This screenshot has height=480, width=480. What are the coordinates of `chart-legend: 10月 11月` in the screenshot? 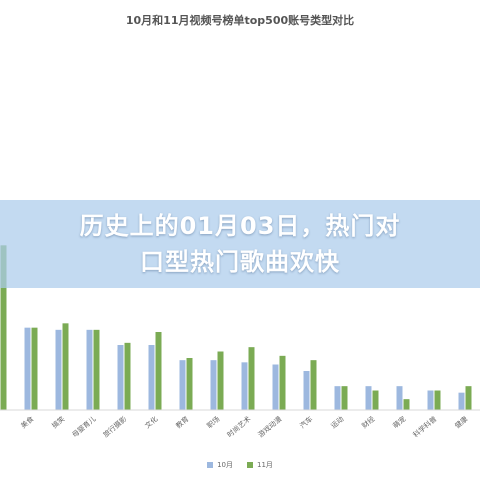 It's located at (240, 465).